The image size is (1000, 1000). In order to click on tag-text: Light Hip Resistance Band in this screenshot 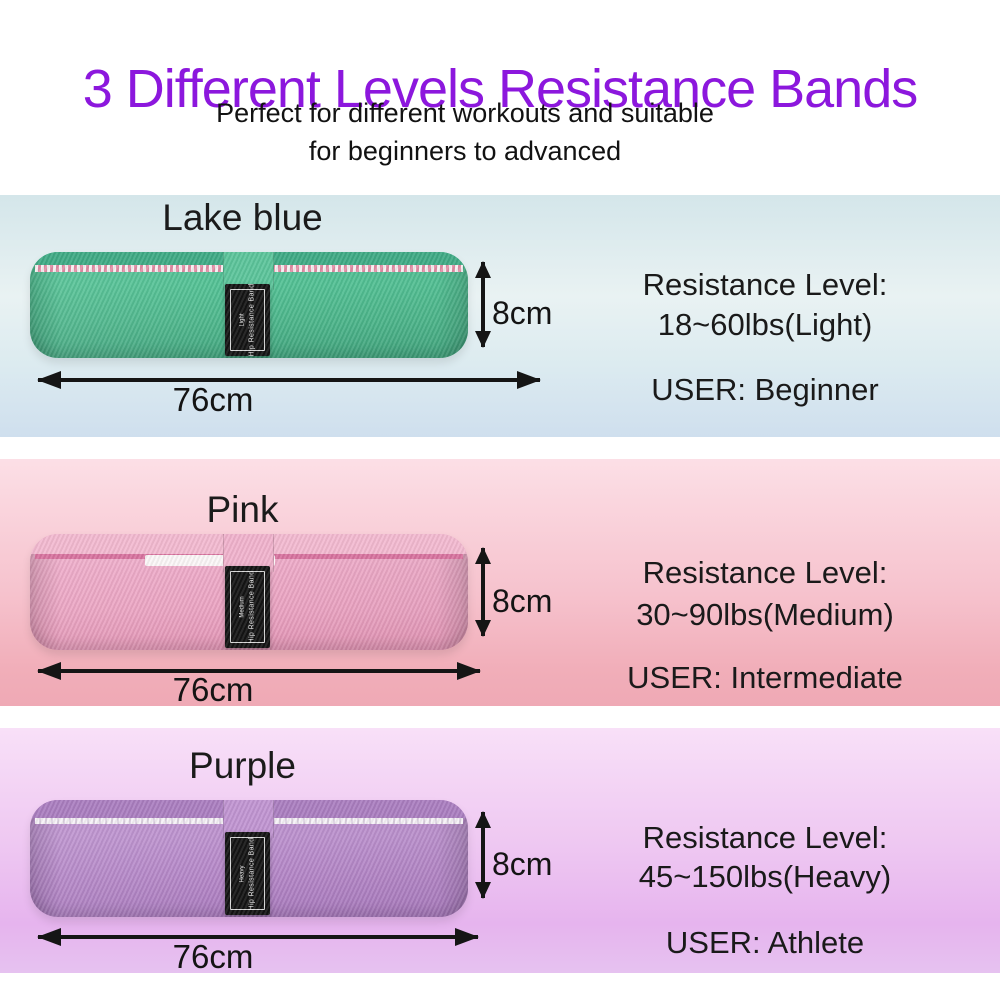, I will do `click(247, 320)`.